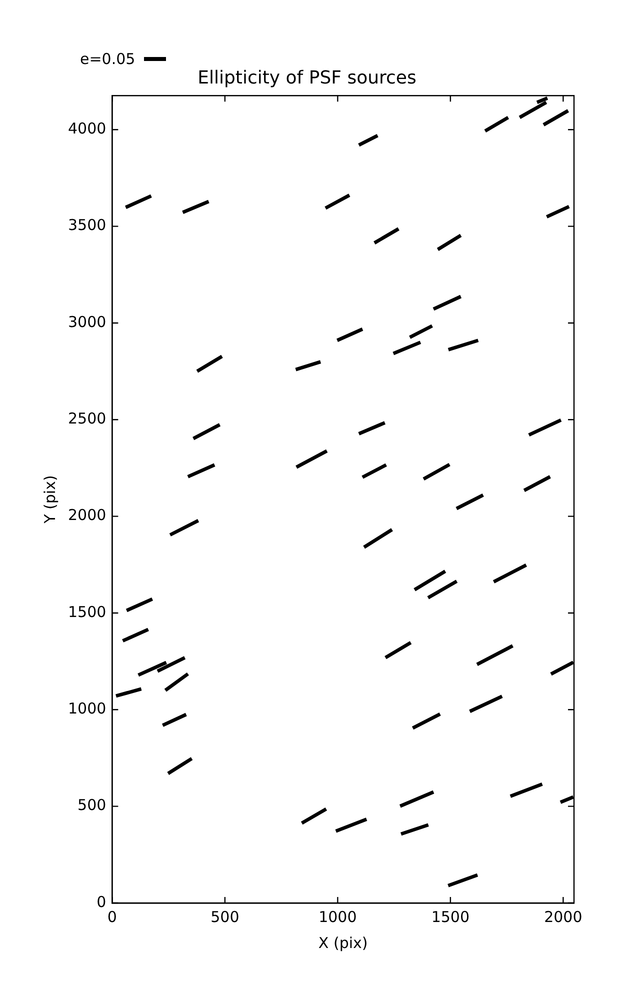 The width and height of the screenshot is (637, 1000). What do you see at coordinates (337, 917) in the screenshot?
I see `x-tick-label: 1000` at bounding box center [337, 917].